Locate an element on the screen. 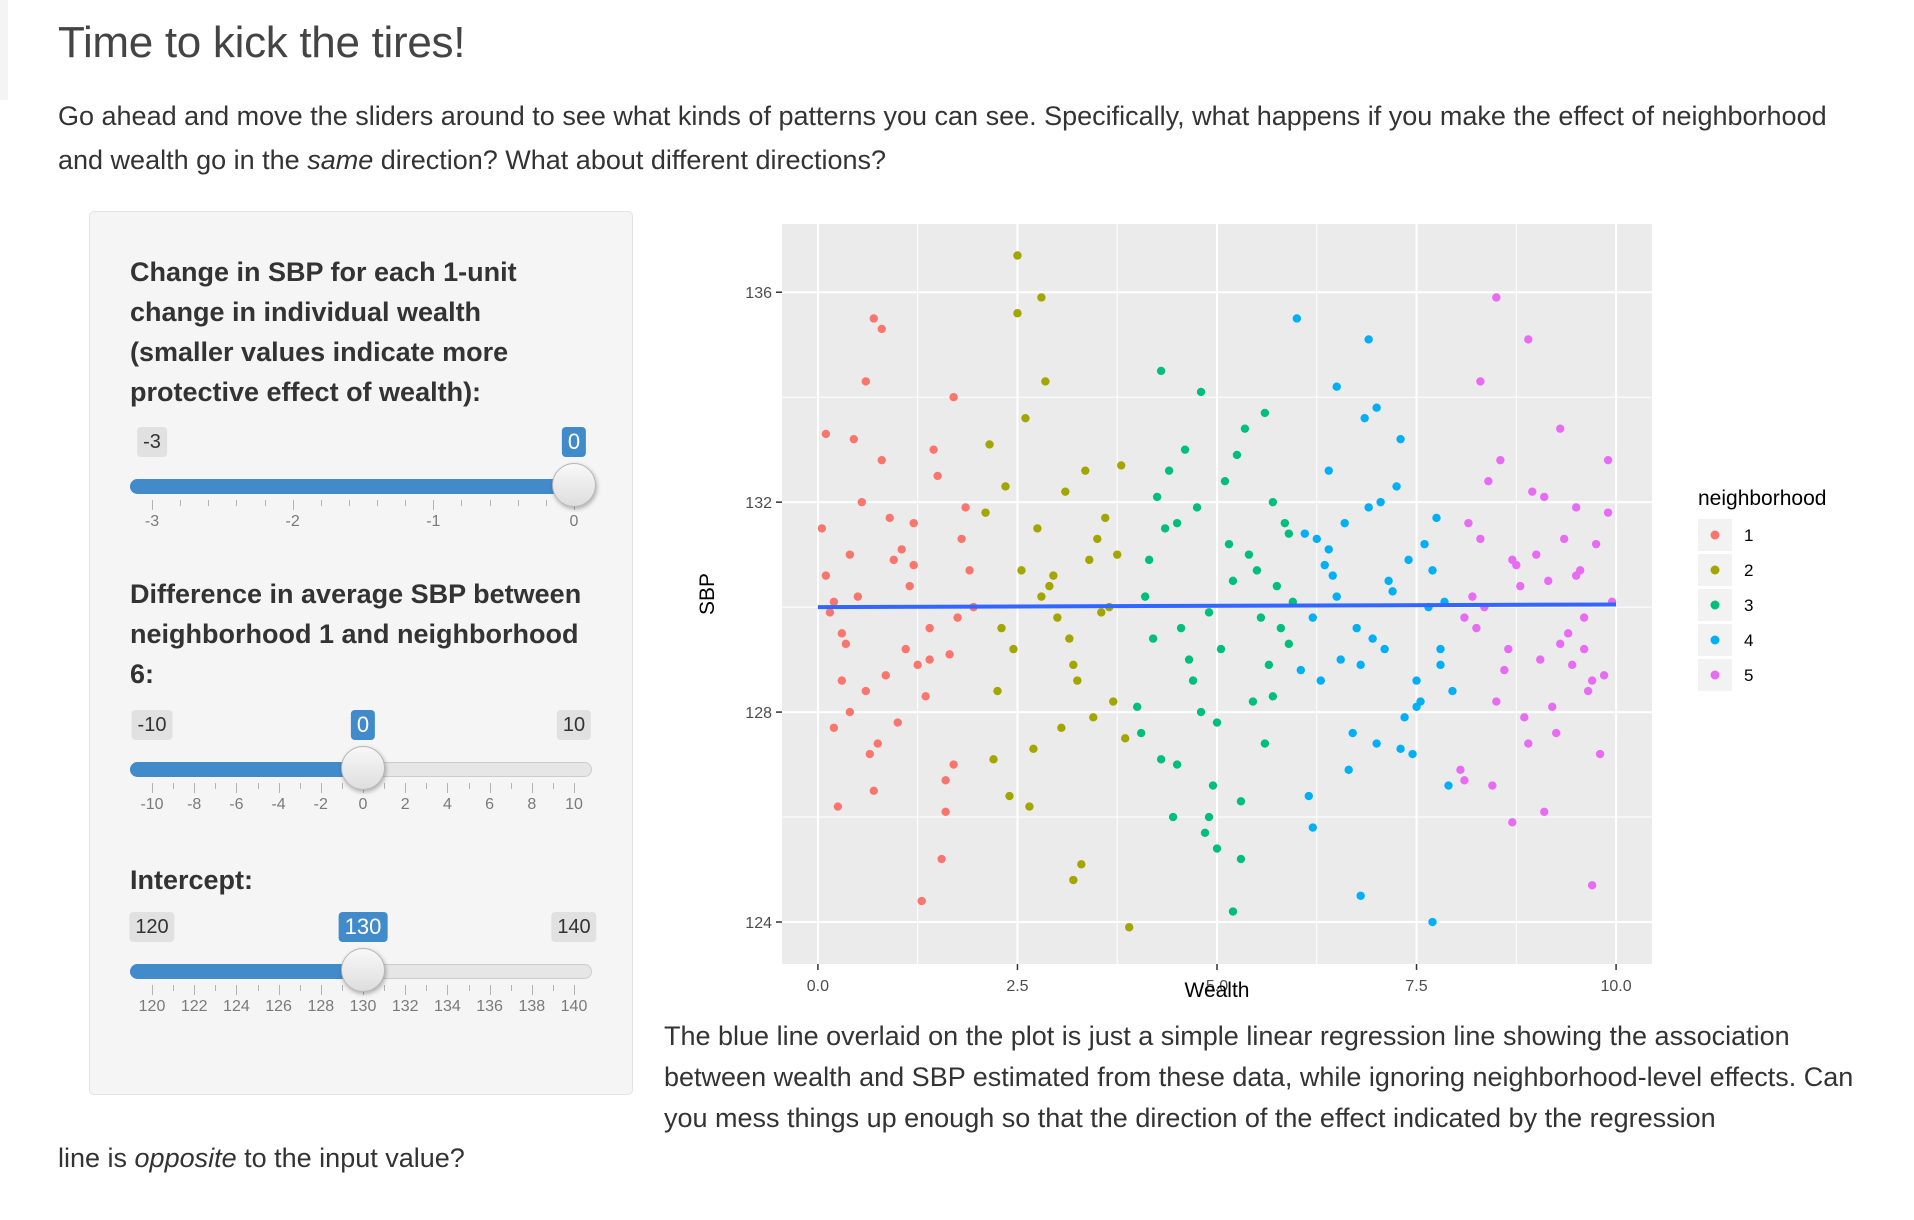 This screenshot has height=1220, width=1914. wealth-effect-slider: -3 0 -3 -2 -1 0 is located at coordinates (362, 482).